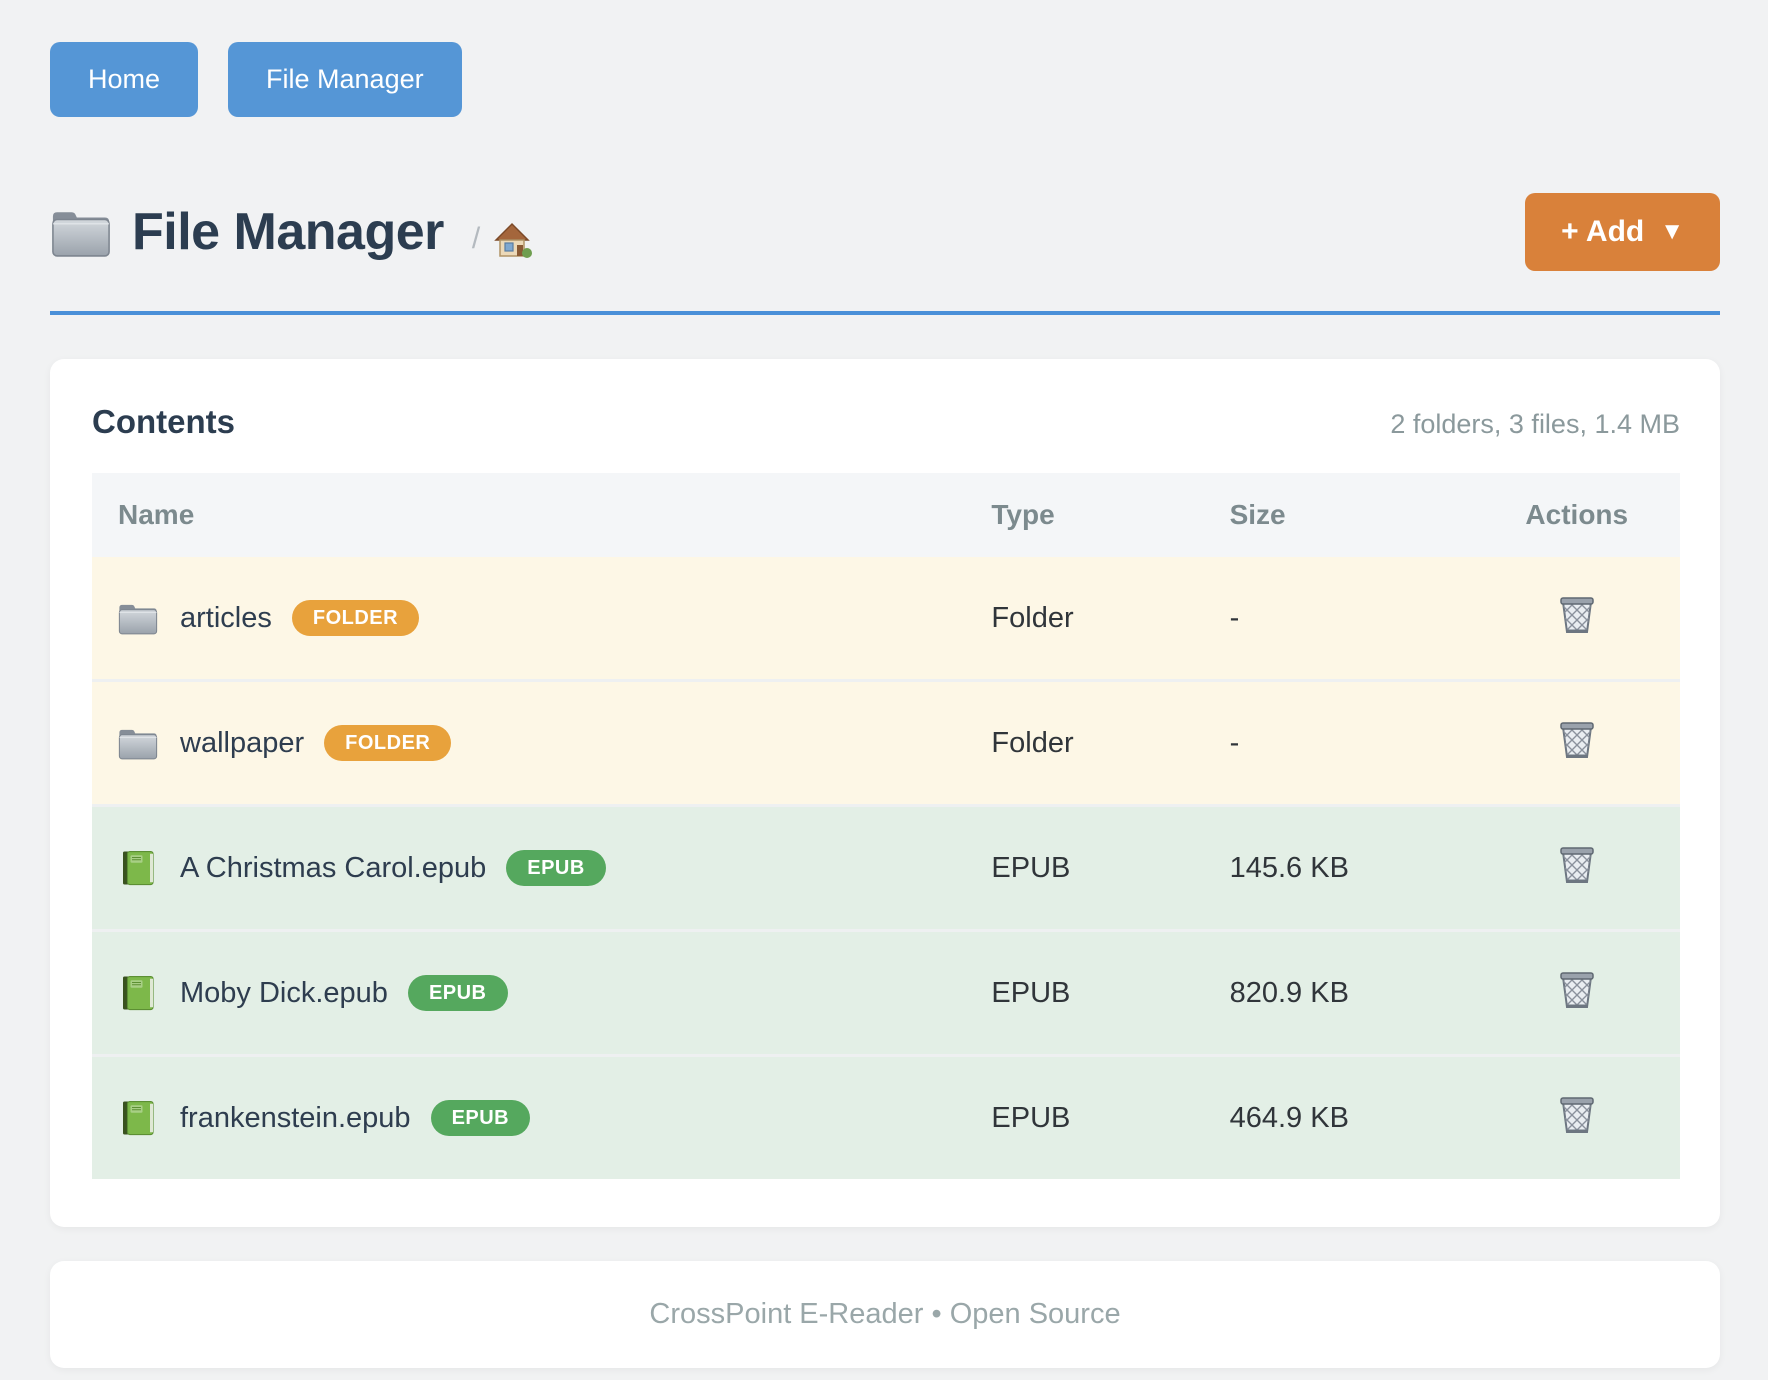  I want to click on column-header-size: Size, so click(1338, 515).